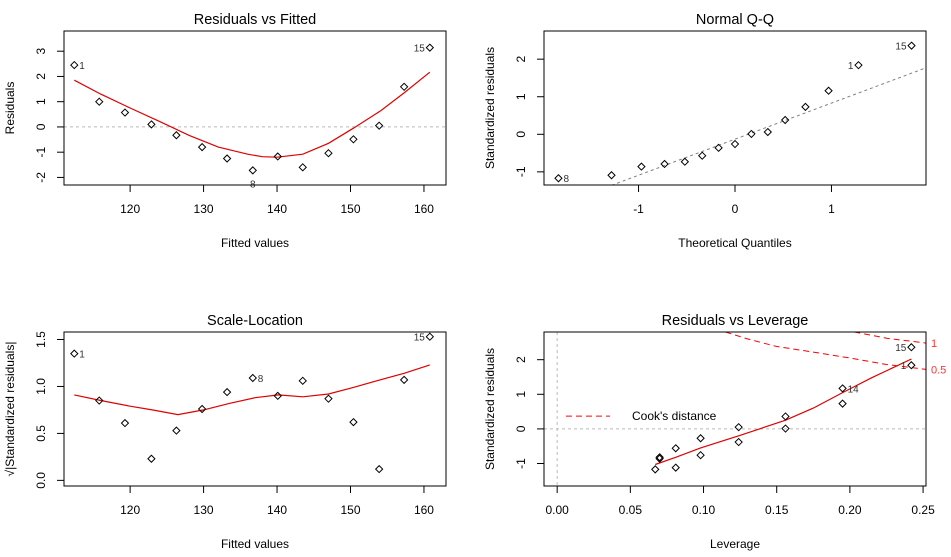  Describe the element at coordinates (831, 209) in the screenshot. I see `x-tick-label: 1` at that location.